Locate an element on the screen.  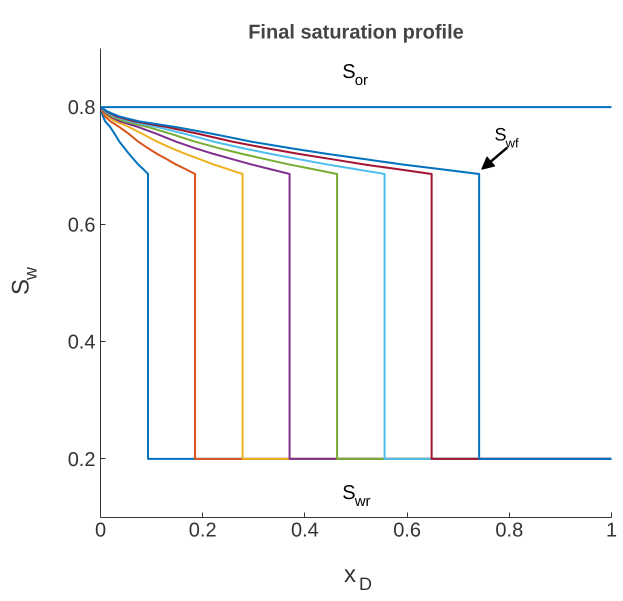
y-tick-label: 0.4 is located at coordinates (82, 343).